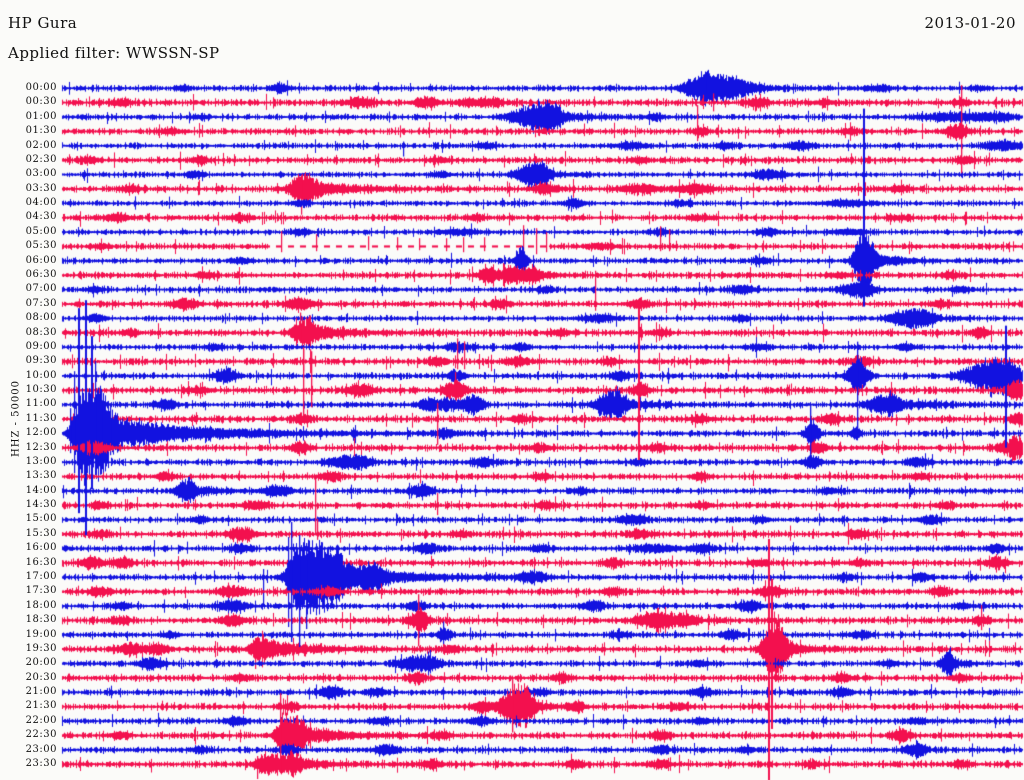 This screenshot has width=1024, height=780. I want to click on time-label: 15:00, so click(41, 519).